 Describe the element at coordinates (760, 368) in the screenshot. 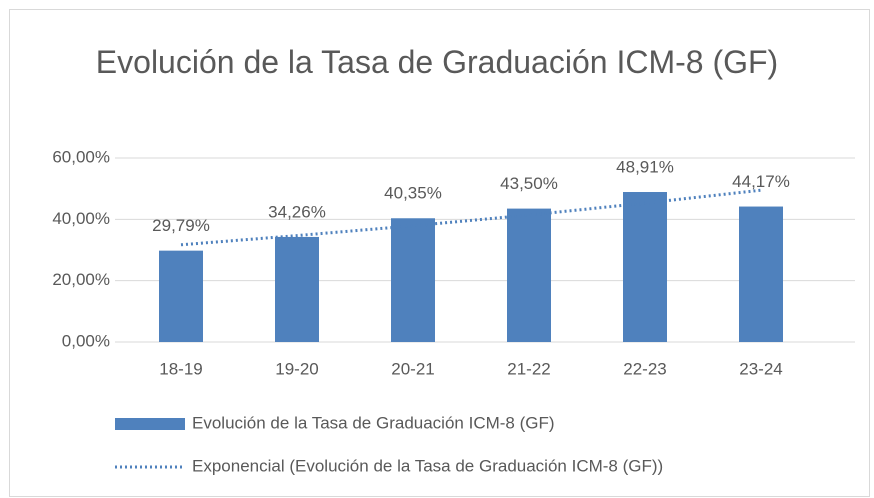

I see `x-tick-label: 23-24` at that location.